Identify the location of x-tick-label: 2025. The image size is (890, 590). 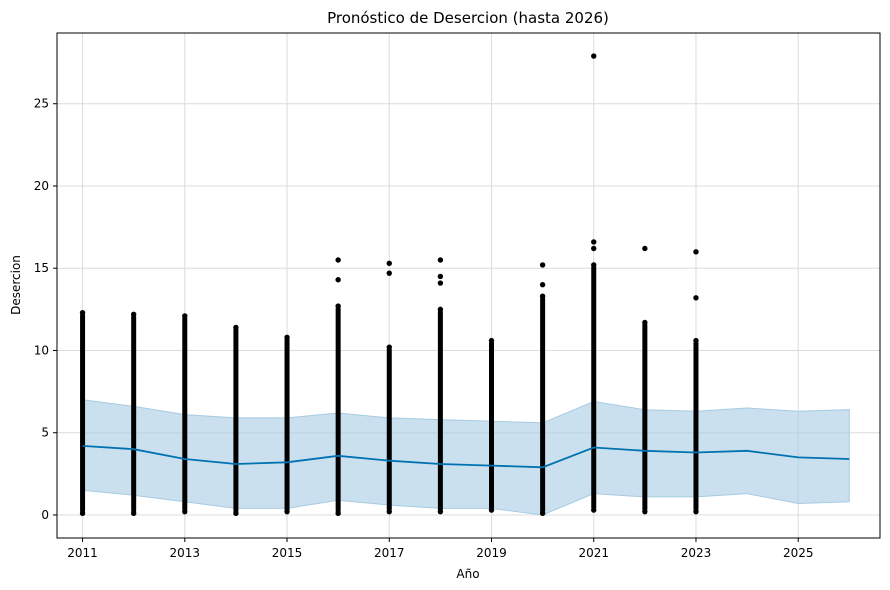
(798, 553).